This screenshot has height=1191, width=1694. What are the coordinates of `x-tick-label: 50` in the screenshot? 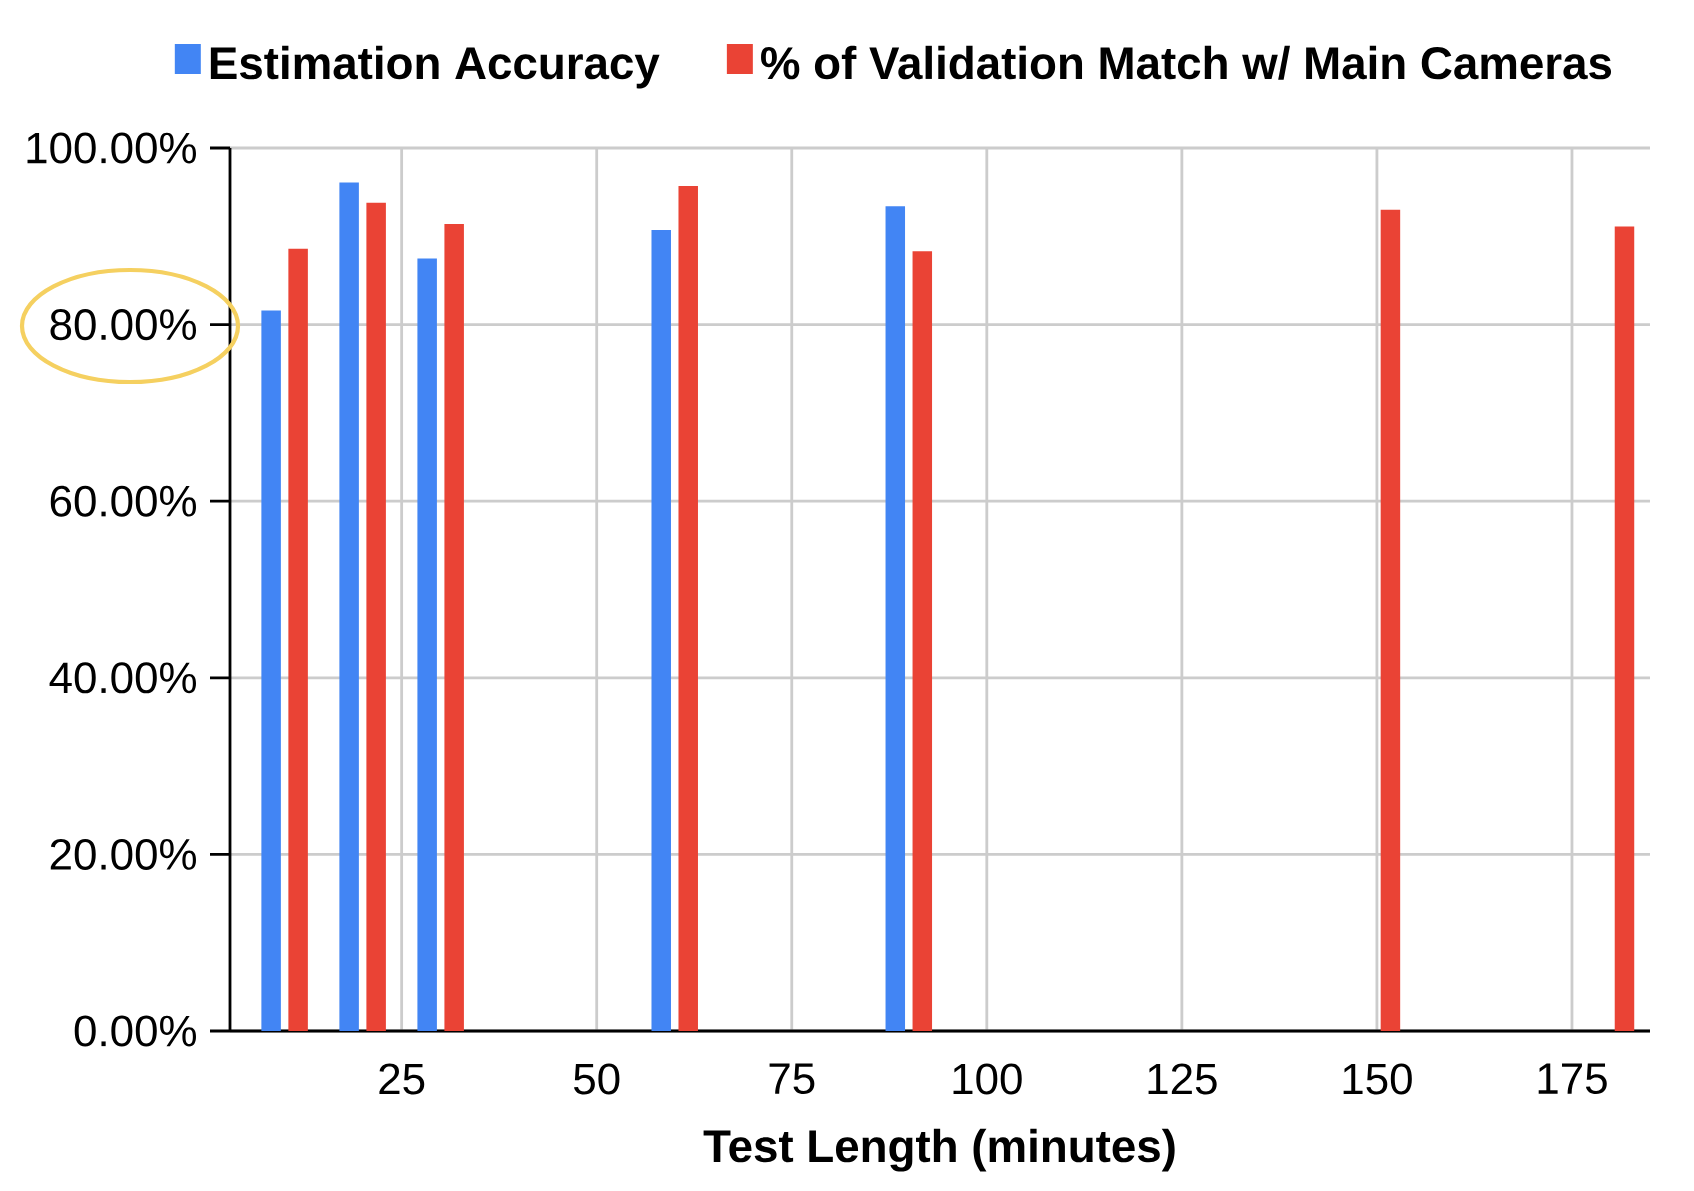 It's located at (597, 1079).